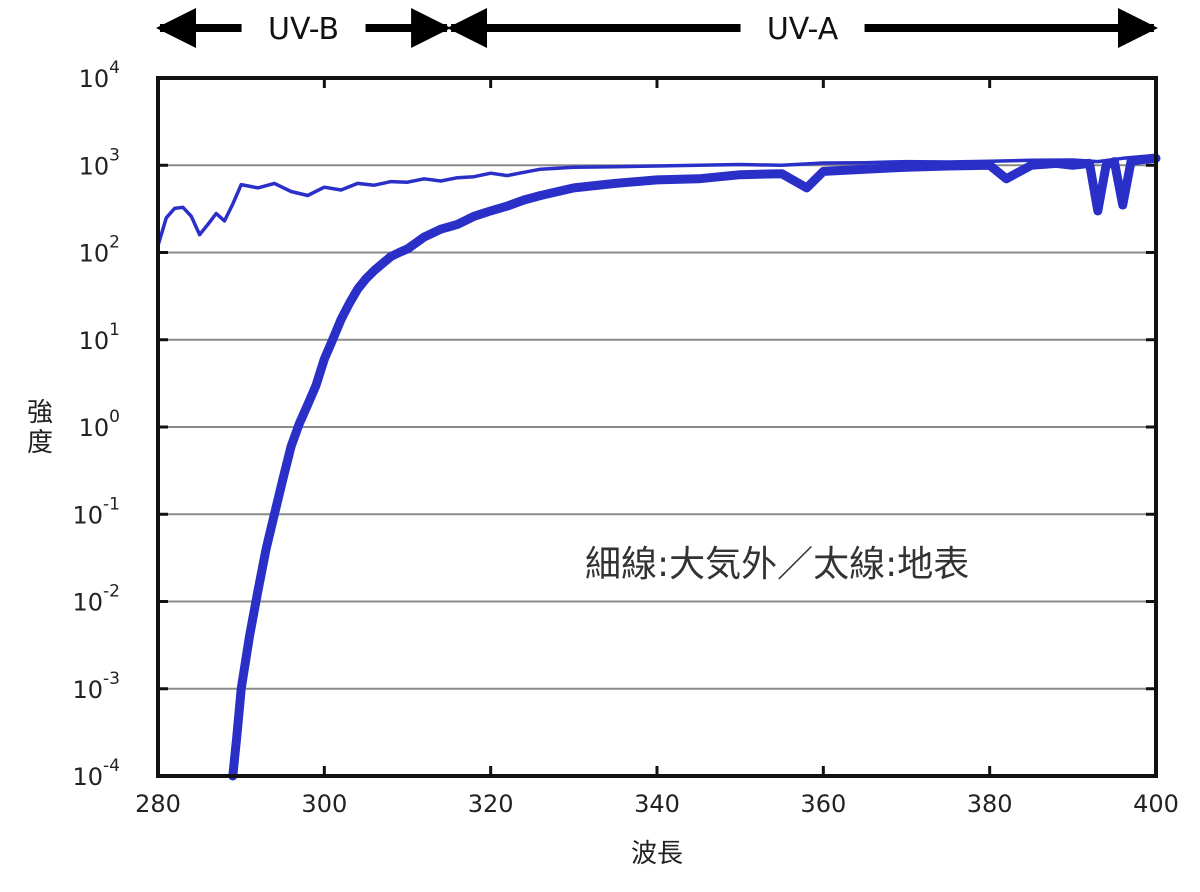 This screenshot has width=1200, height=892. I want to click on y-tick-label: 10¹, so click(99, 337).